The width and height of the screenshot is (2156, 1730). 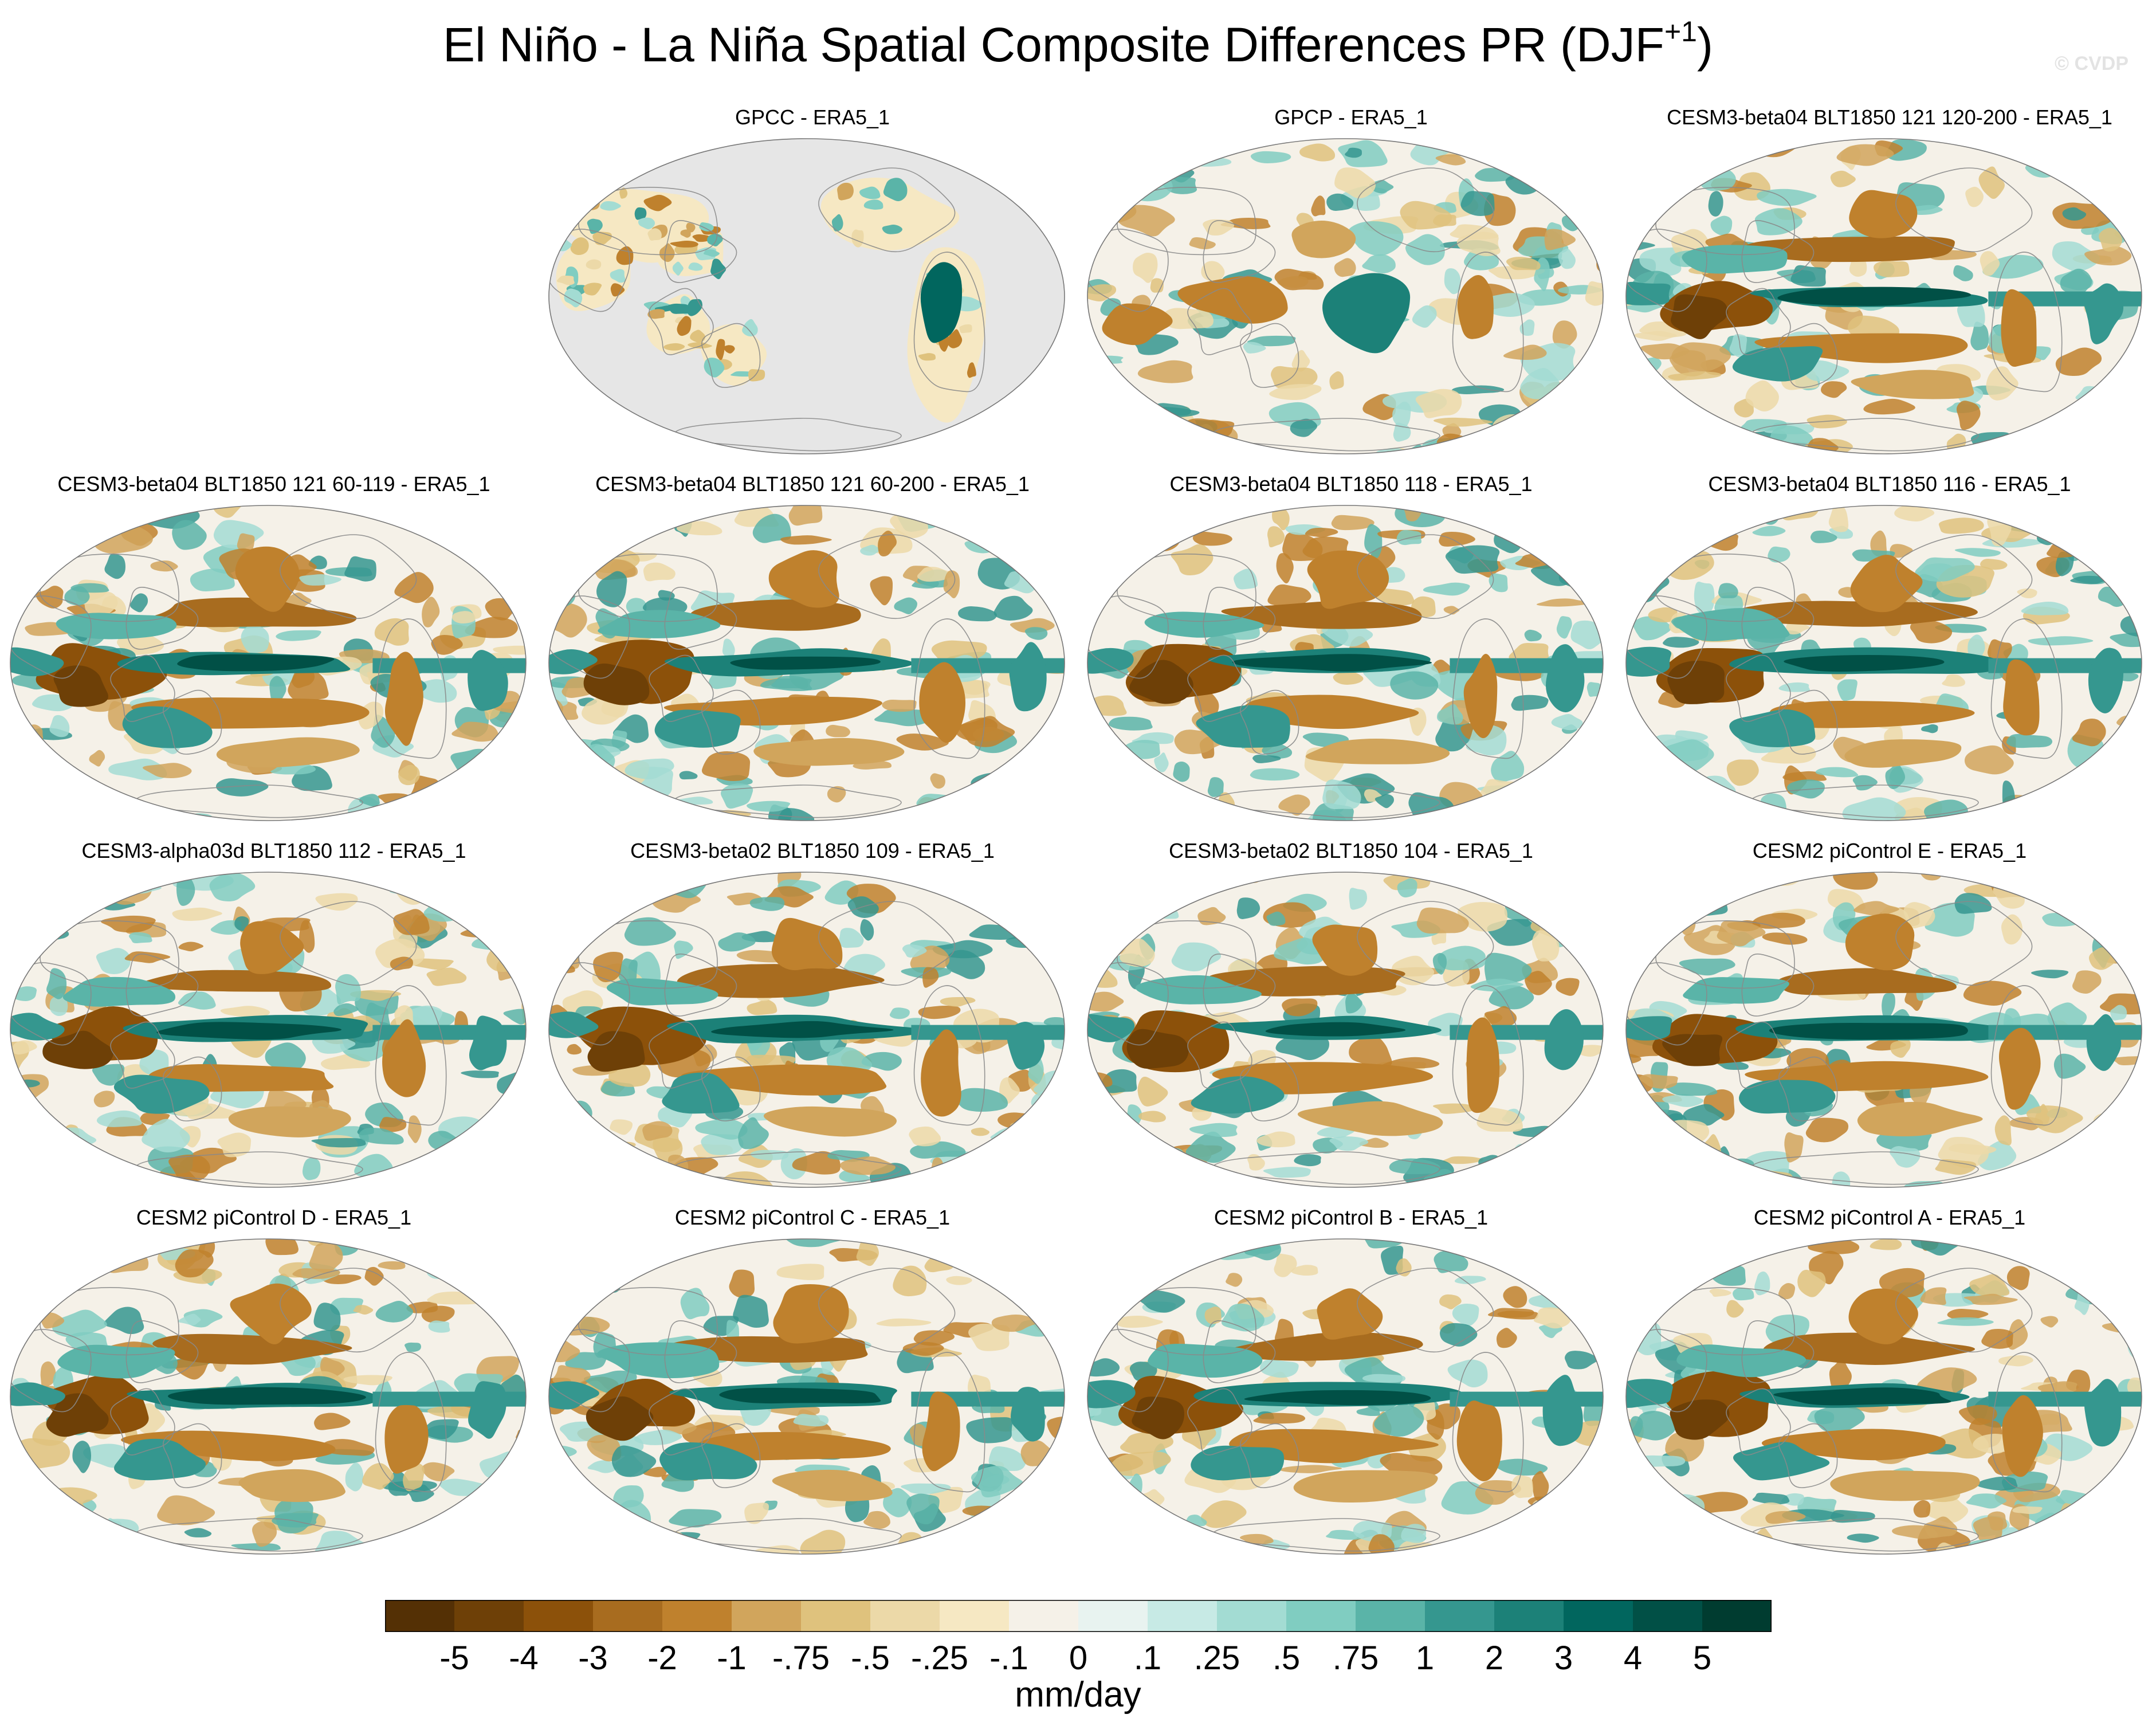 What do you see at coordinates (524, 1658) in the screenshot?
I see `colorbar-tick-label: -4` at bounding box center [524, 1658].